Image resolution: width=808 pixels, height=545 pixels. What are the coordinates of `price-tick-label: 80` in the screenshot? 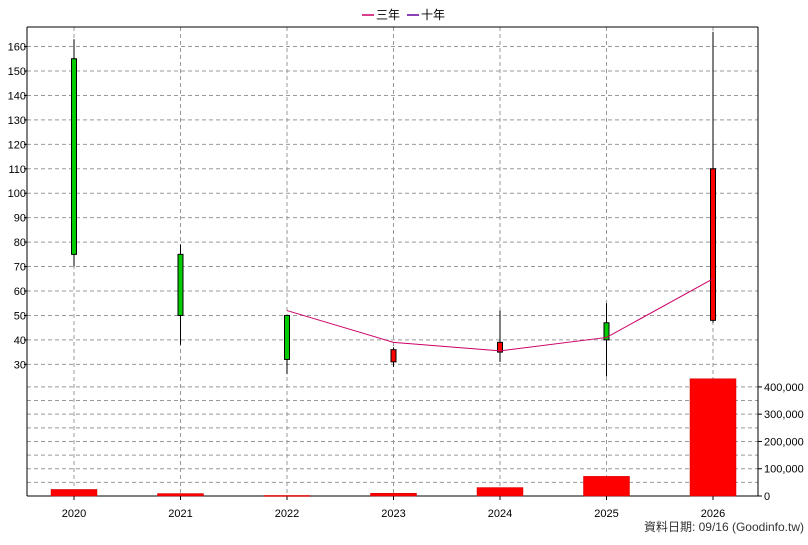 It's located at (20, 243).